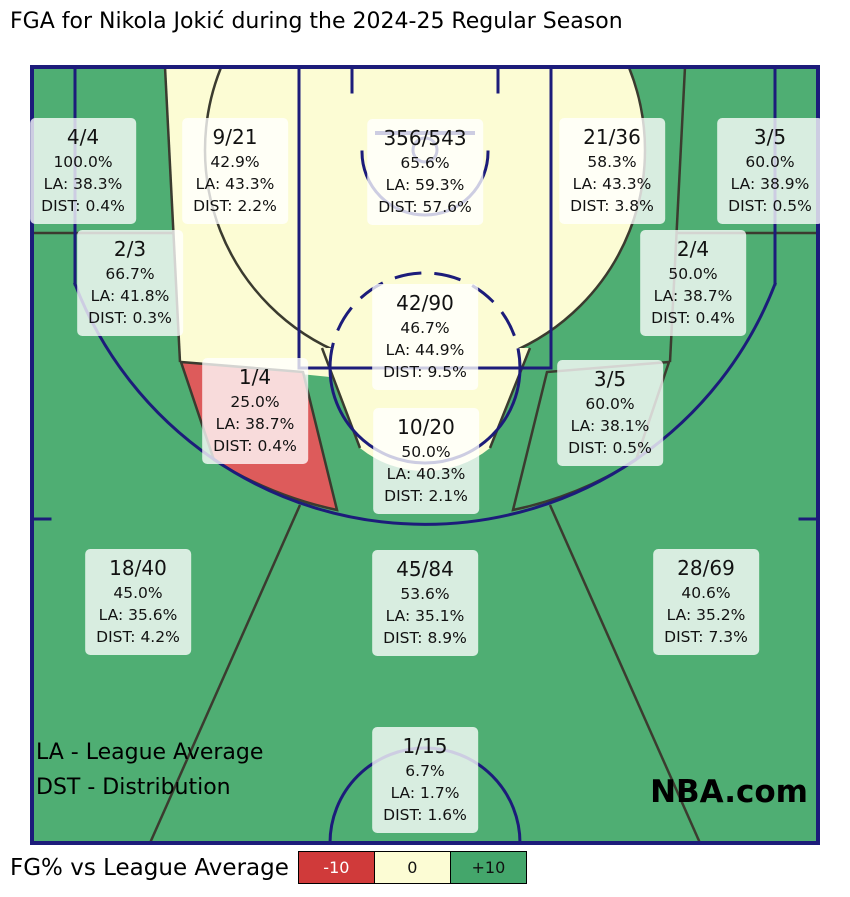 Image resolution: width=850 pixels, height=897 pixels. Describe the element at coordinates (425, 594) in the screenshot. I see `zone-fg-pct: 53.6%` at that location.